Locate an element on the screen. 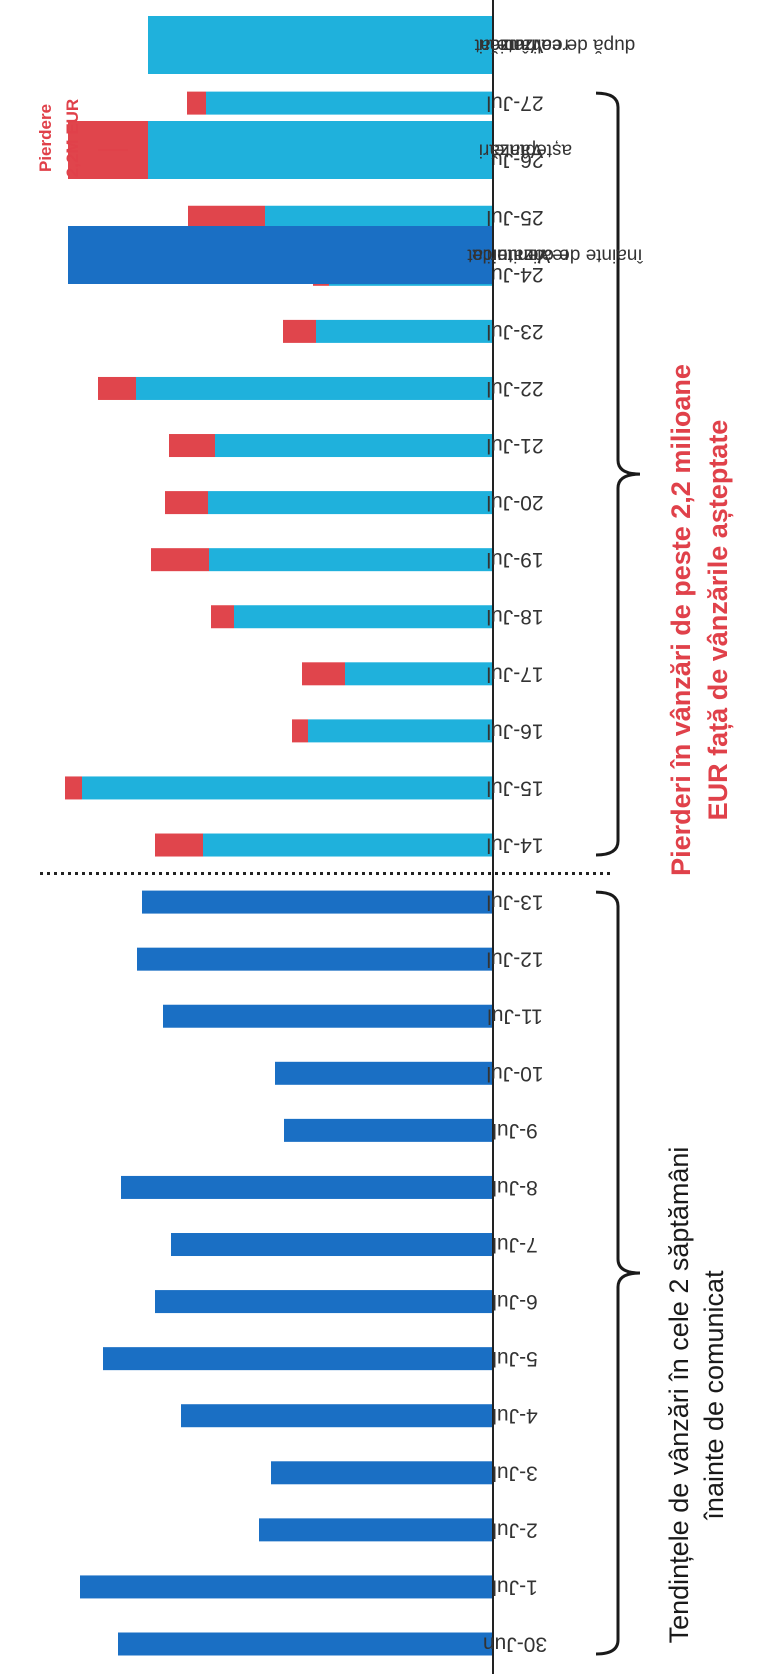 This screenshot has height=1676, width=779. loss-callout-line-2: 2,2M EUR is located at coordinates (72, 138).